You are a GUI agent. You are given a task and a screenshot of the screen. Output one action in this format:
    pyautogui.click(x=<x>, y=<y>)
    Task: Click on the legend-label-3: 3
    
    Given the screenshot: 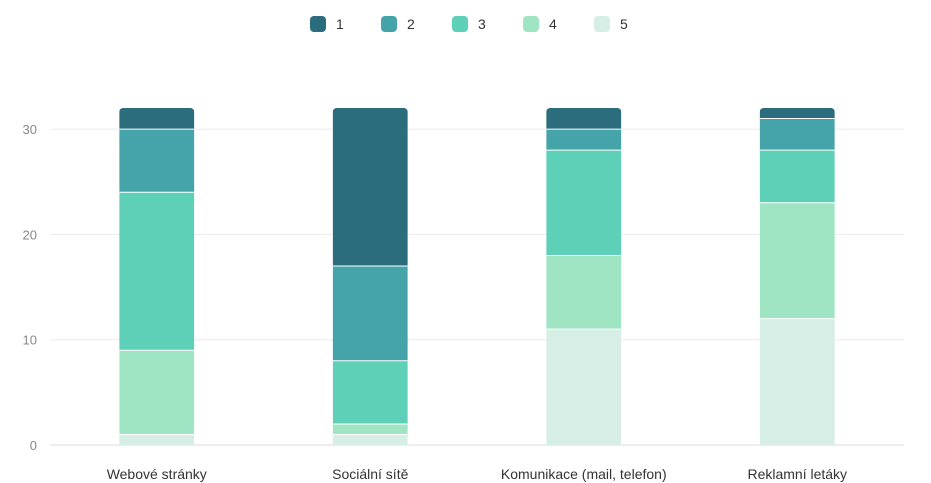 What is the action you would take?
    pyautogui.click(x=482, y=24)
    